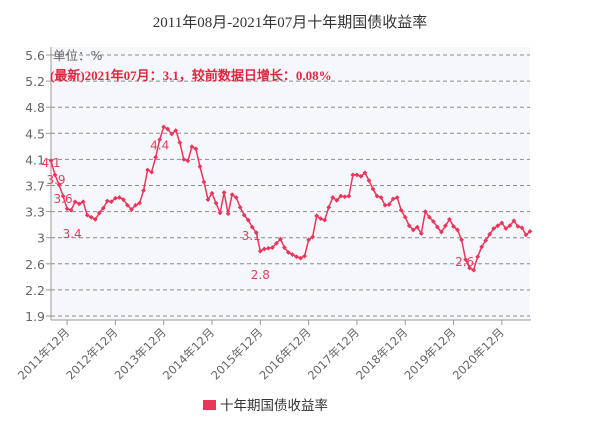 The height and width of the screenshot is (430, 610). I want to click on latest-value-annotation: (最新)2021年07月：3.1，较前数据日增长：0.08%, so click(191, 75).